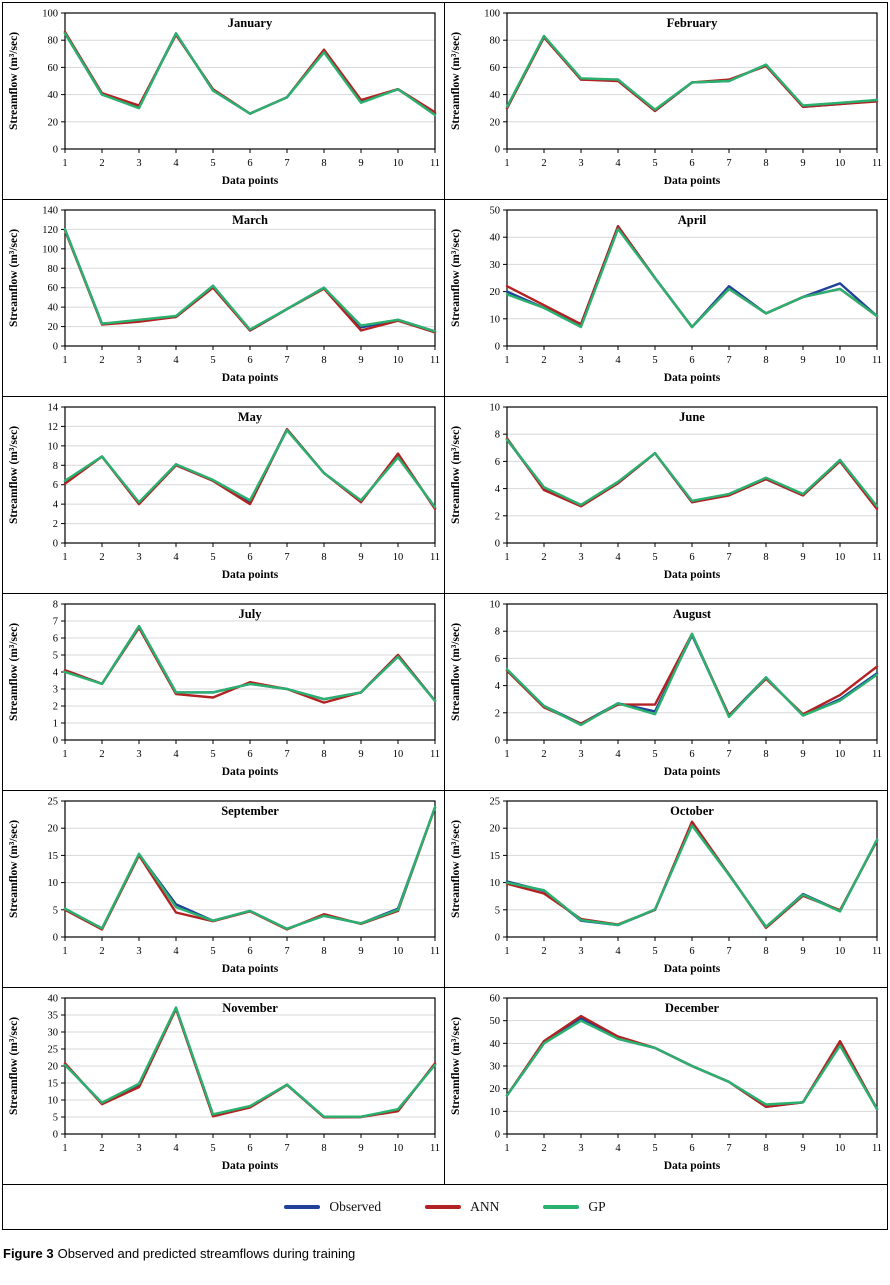 The width and height of the screenshot is (890, 1285). Describe the element at coordinates (692, 417) in the screenshot. I see `chart-title: June` at that location.